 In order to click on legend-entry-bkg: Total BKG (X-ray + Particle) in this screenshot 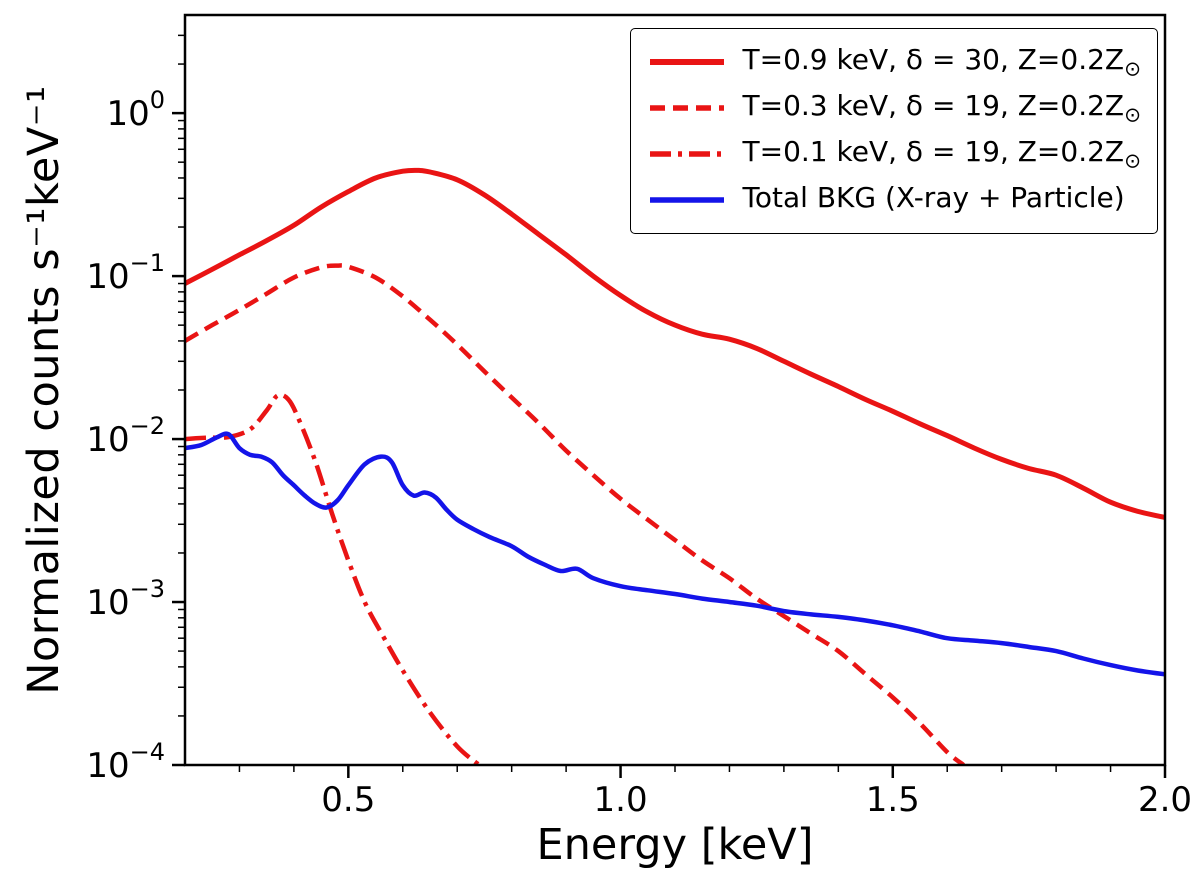, I will do `click(894, 200)`.